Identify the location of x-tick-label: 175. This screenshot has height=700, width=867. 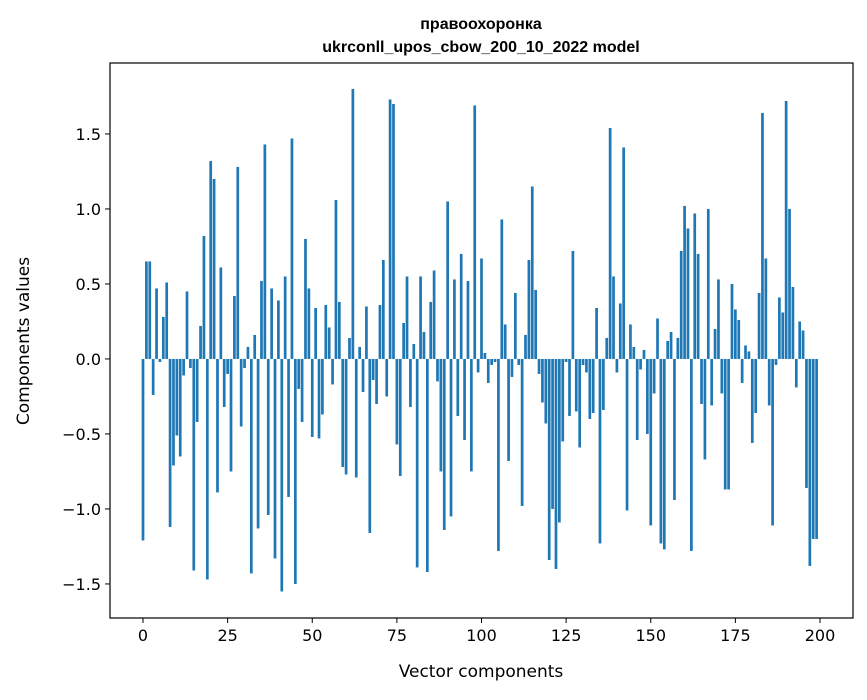
(735, 635).